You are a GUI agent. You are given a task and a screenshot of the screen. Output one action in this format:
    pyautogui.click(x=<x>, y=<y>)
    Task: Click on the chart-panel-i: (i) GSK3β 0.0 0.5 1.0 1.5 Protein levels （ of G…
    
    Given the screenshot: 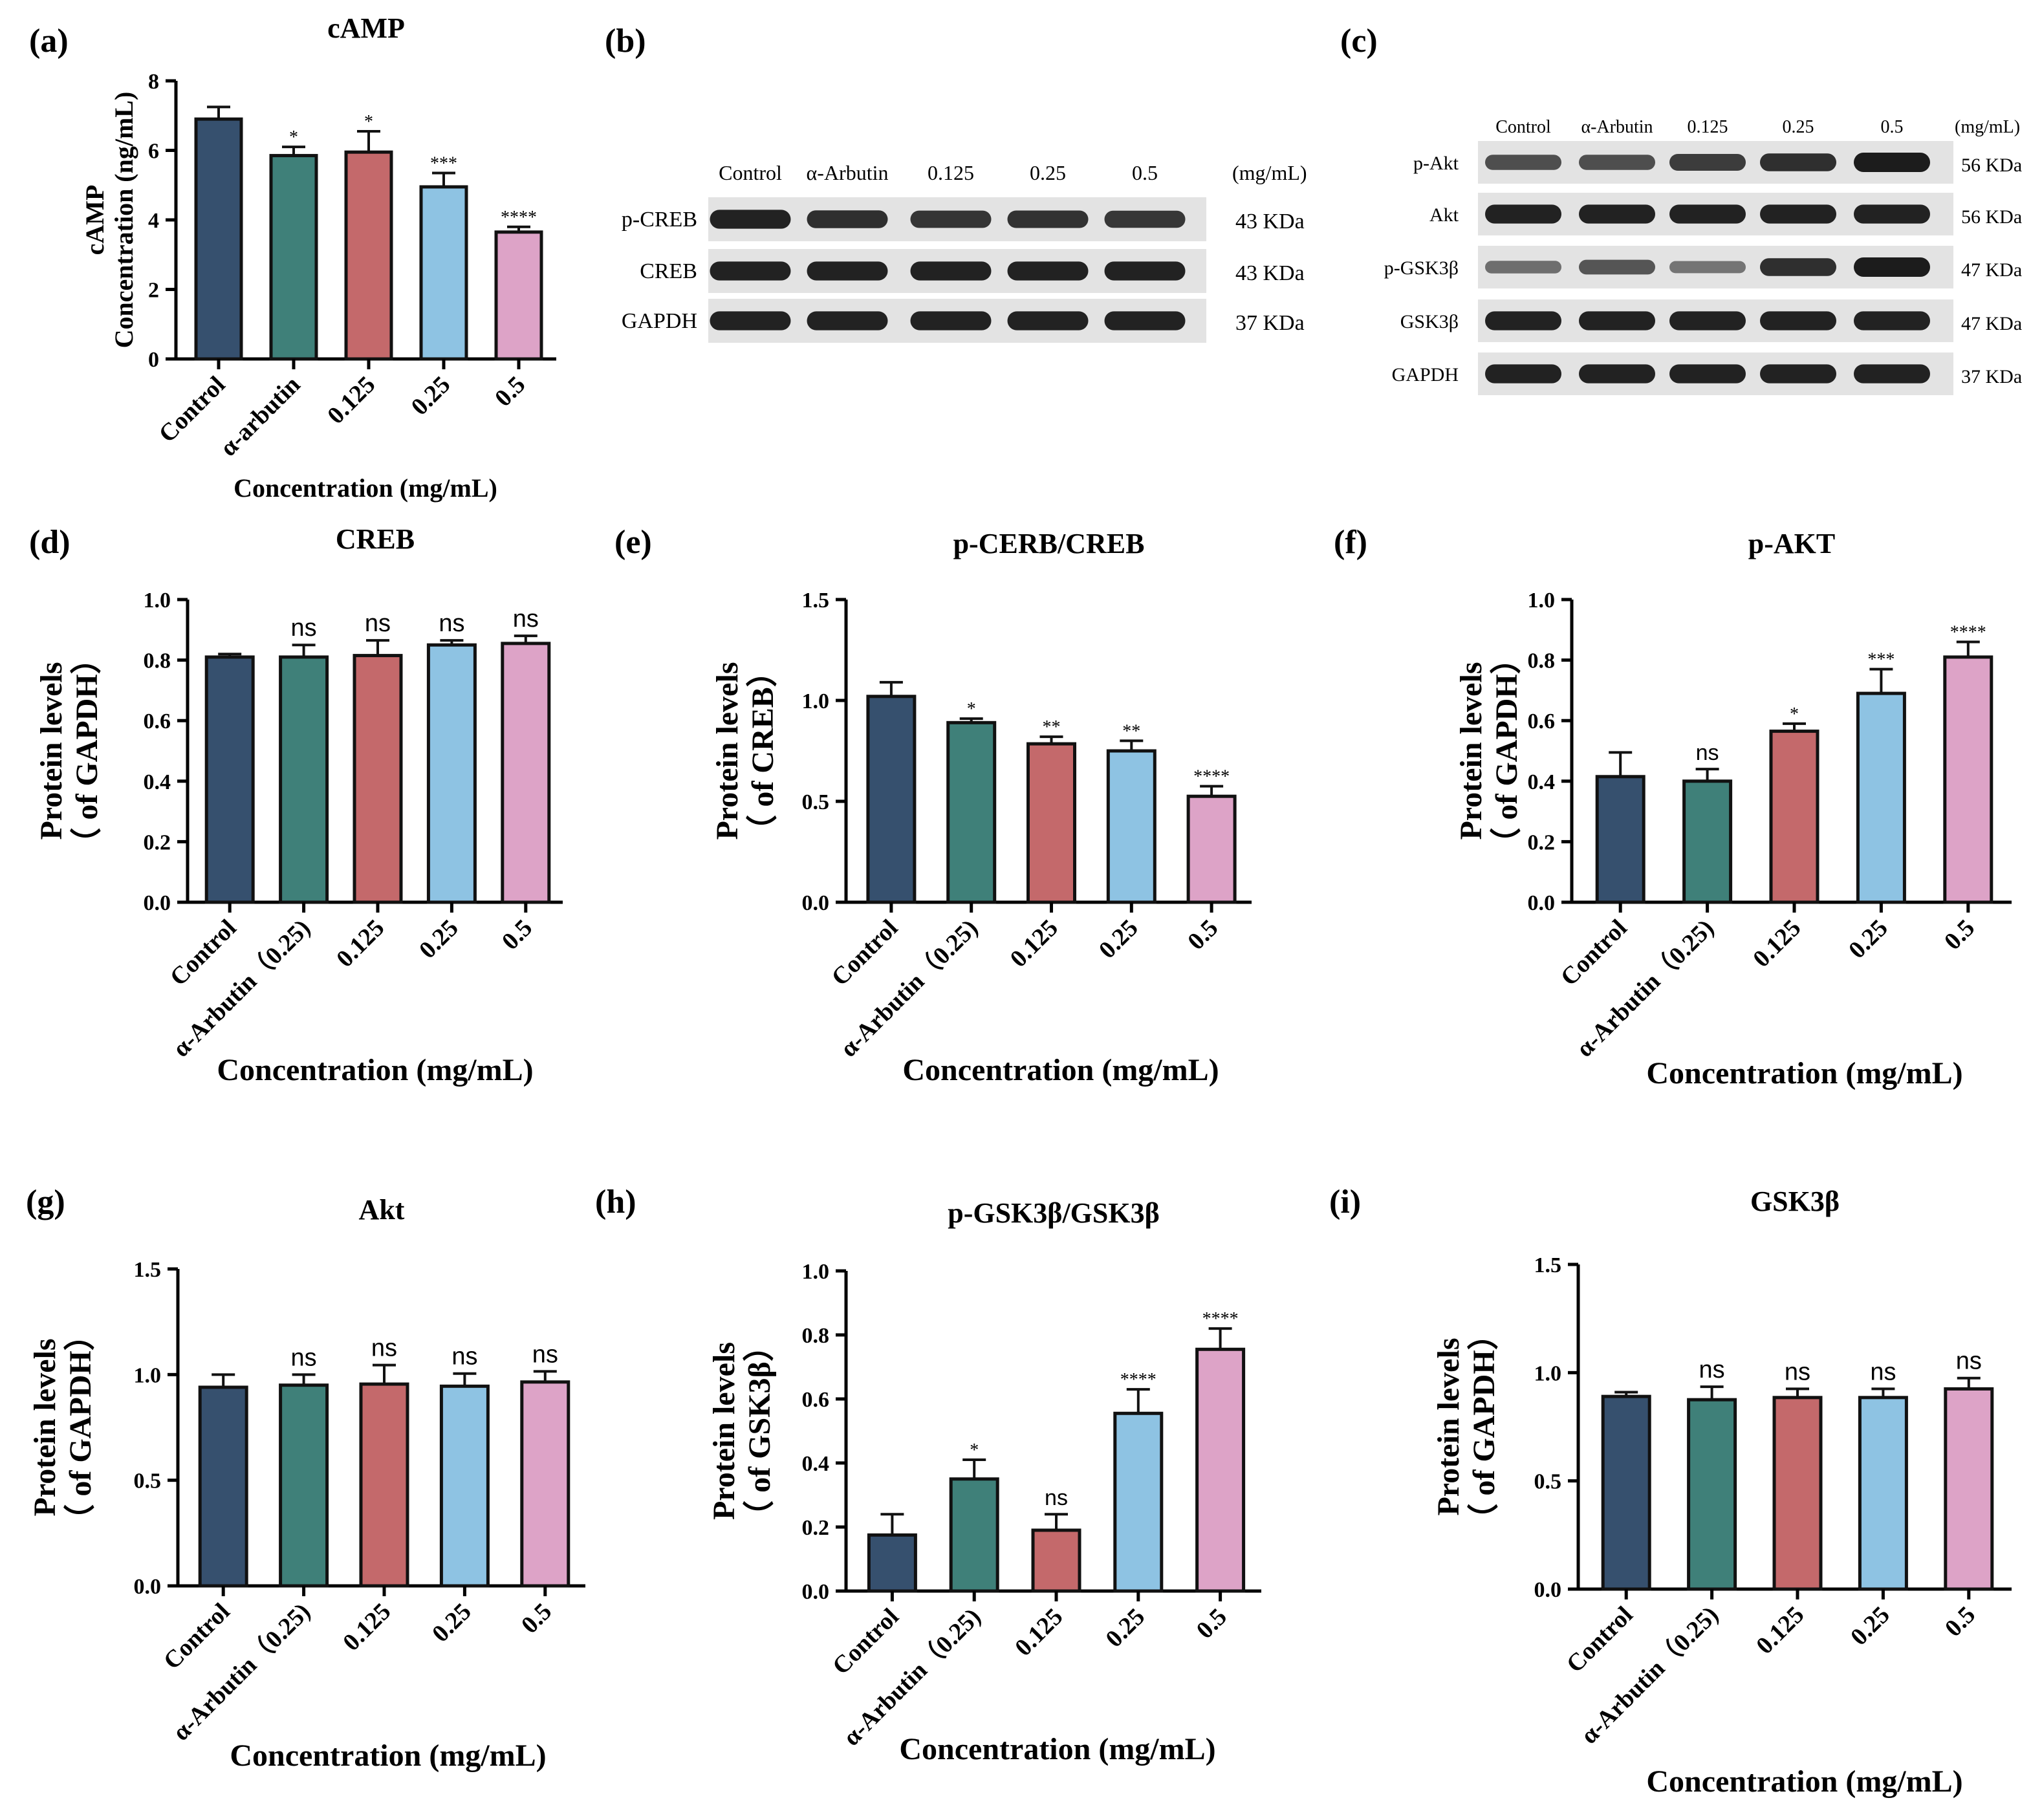 What is the action you would take?
    pyautogui.click(x=1671, y=1492)
    